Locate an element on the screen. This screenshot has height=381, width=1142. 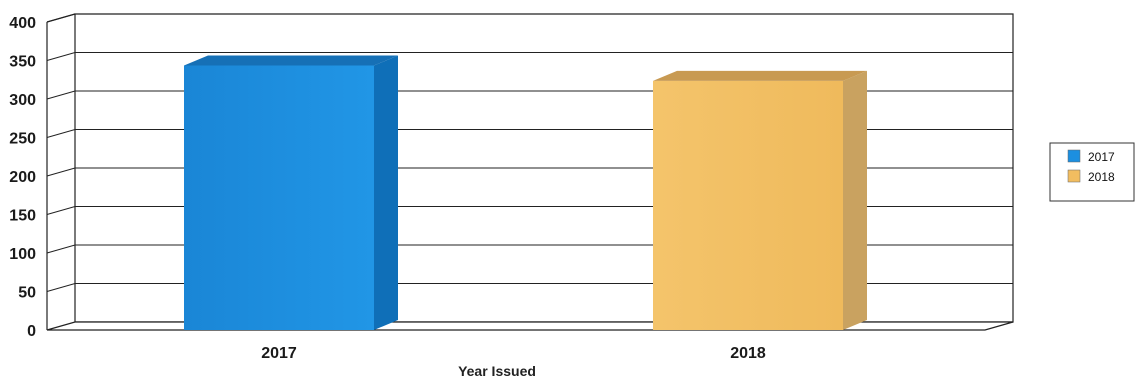
y-tick-label: 100 is located at coordinates (22, 254).